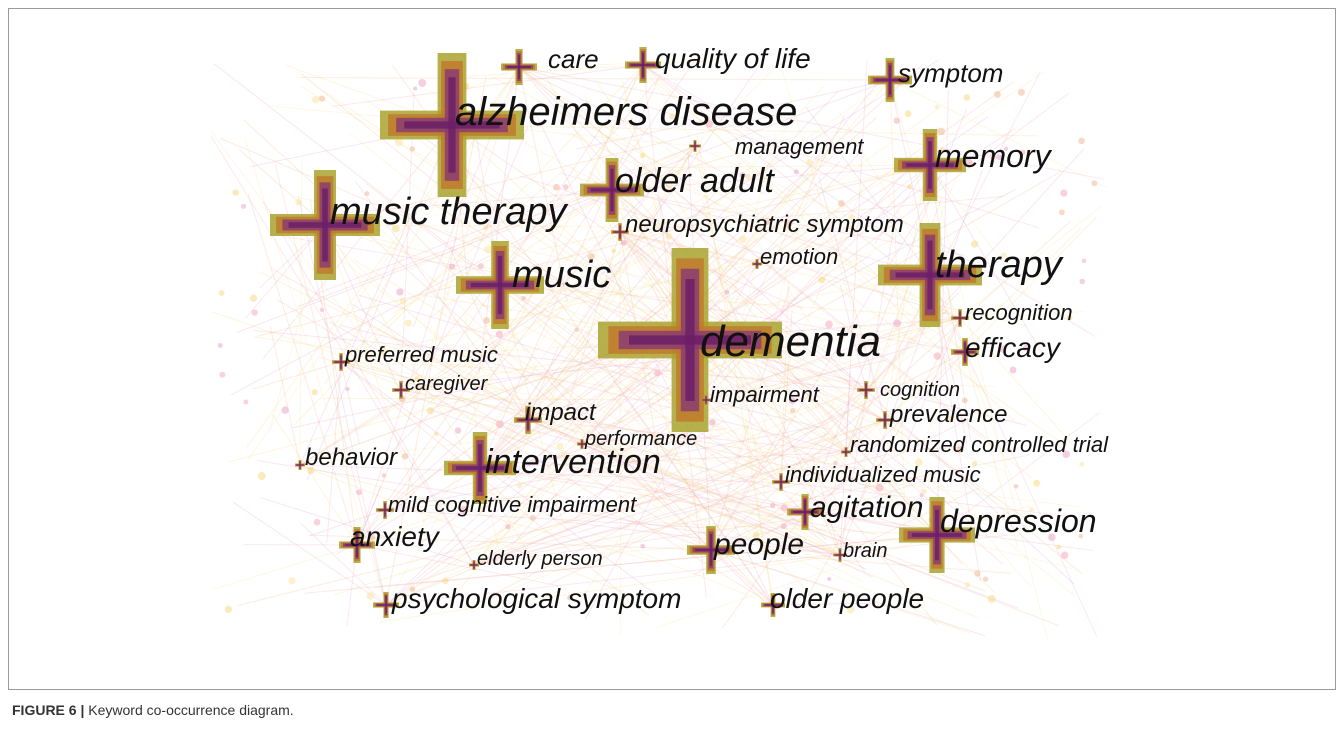 This screenshot has width=1344, height=751. What do you see at coordinates (640, 439) in the screenshot?
I see `keyword-label: performance` at bounding box center [640, 439].